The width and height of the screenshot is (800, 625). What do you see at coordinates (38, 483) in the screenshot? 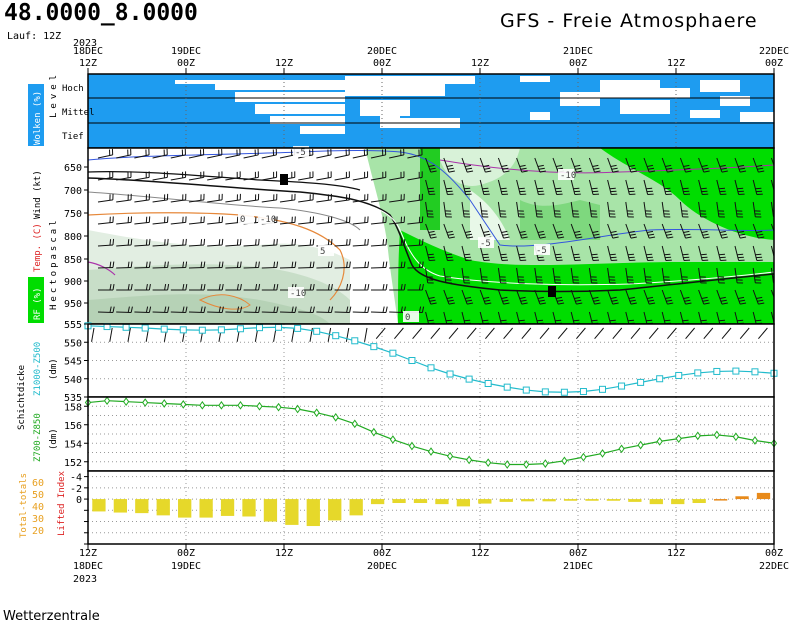
I see `total-totals-tick: 60` at bounding box center [38, 483].